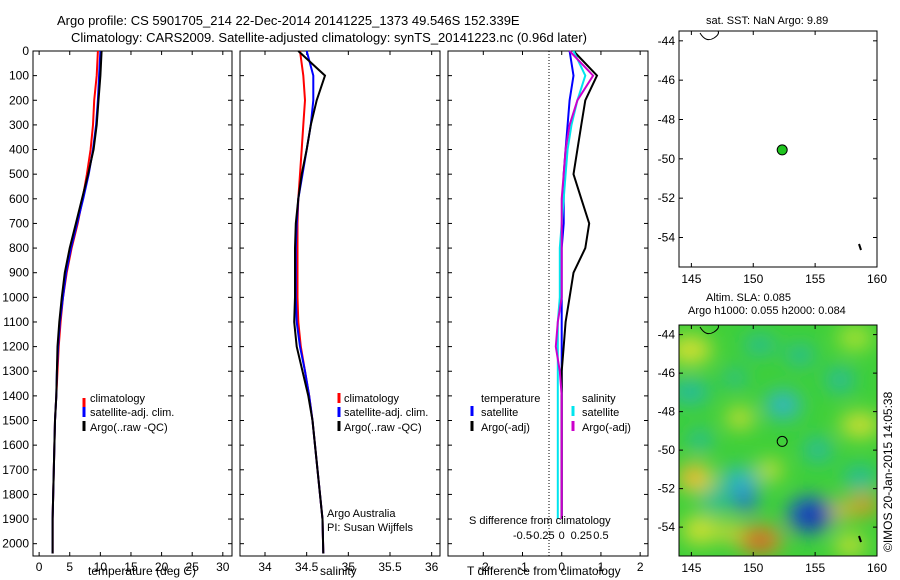  Describe the element at coordinates (767, 311) in the screenshot. I see `sla-map-title-line2: Argo h1000: 0.055 h2000: 0.084` at that location.